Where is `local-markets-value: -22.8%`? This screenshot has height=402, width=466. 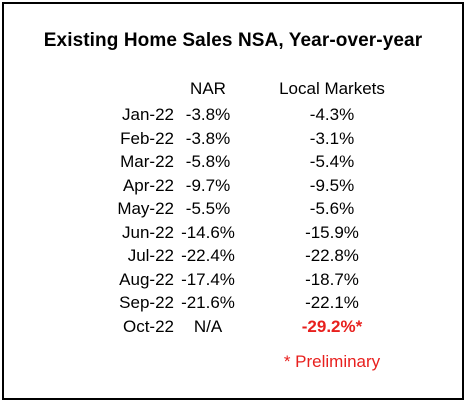
local-markets-value: -22.8% is located at coordinates (332, 255).